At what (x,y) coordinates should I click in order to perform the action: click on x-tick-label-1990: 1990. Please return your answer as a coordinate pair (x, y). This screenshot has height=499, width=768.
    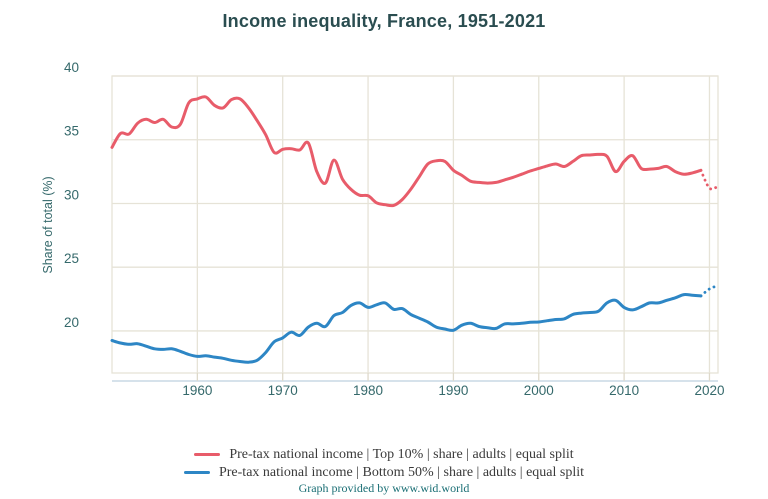
    Looking at the image, I should click on (453, 390).